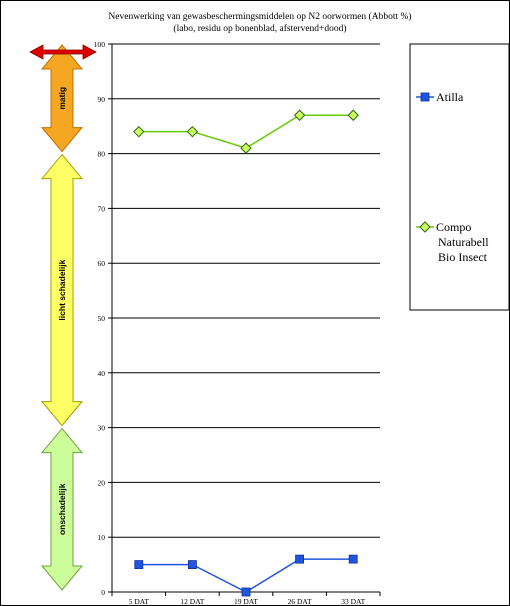 The image size is (510, 606). What do you see at coordinates (102, 263) in the screenshot?
I see `y-tick-label: 60` at bounding box center [102, 263].